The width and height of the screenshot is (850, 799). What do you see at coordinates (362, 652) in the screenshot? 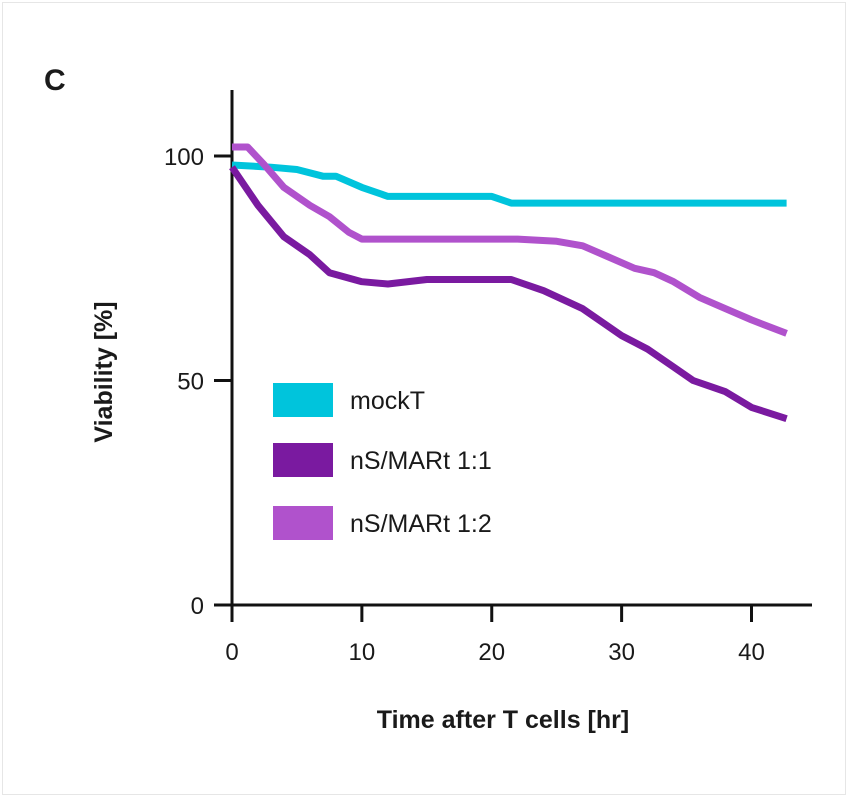
I see `x-tick-label: 10` at bounding box center [362, 652].